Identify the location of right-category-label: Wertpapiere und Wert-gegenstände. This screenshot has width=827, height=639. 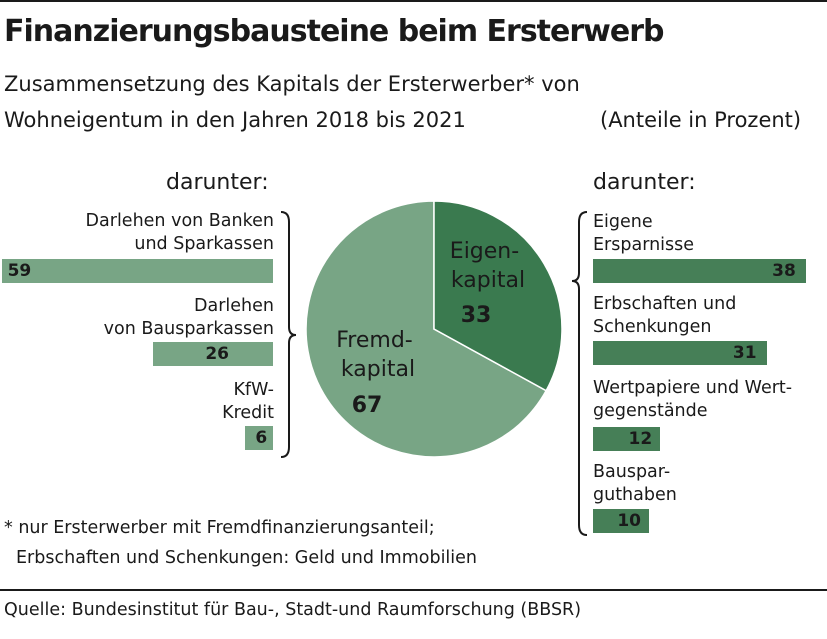
(693, 399).